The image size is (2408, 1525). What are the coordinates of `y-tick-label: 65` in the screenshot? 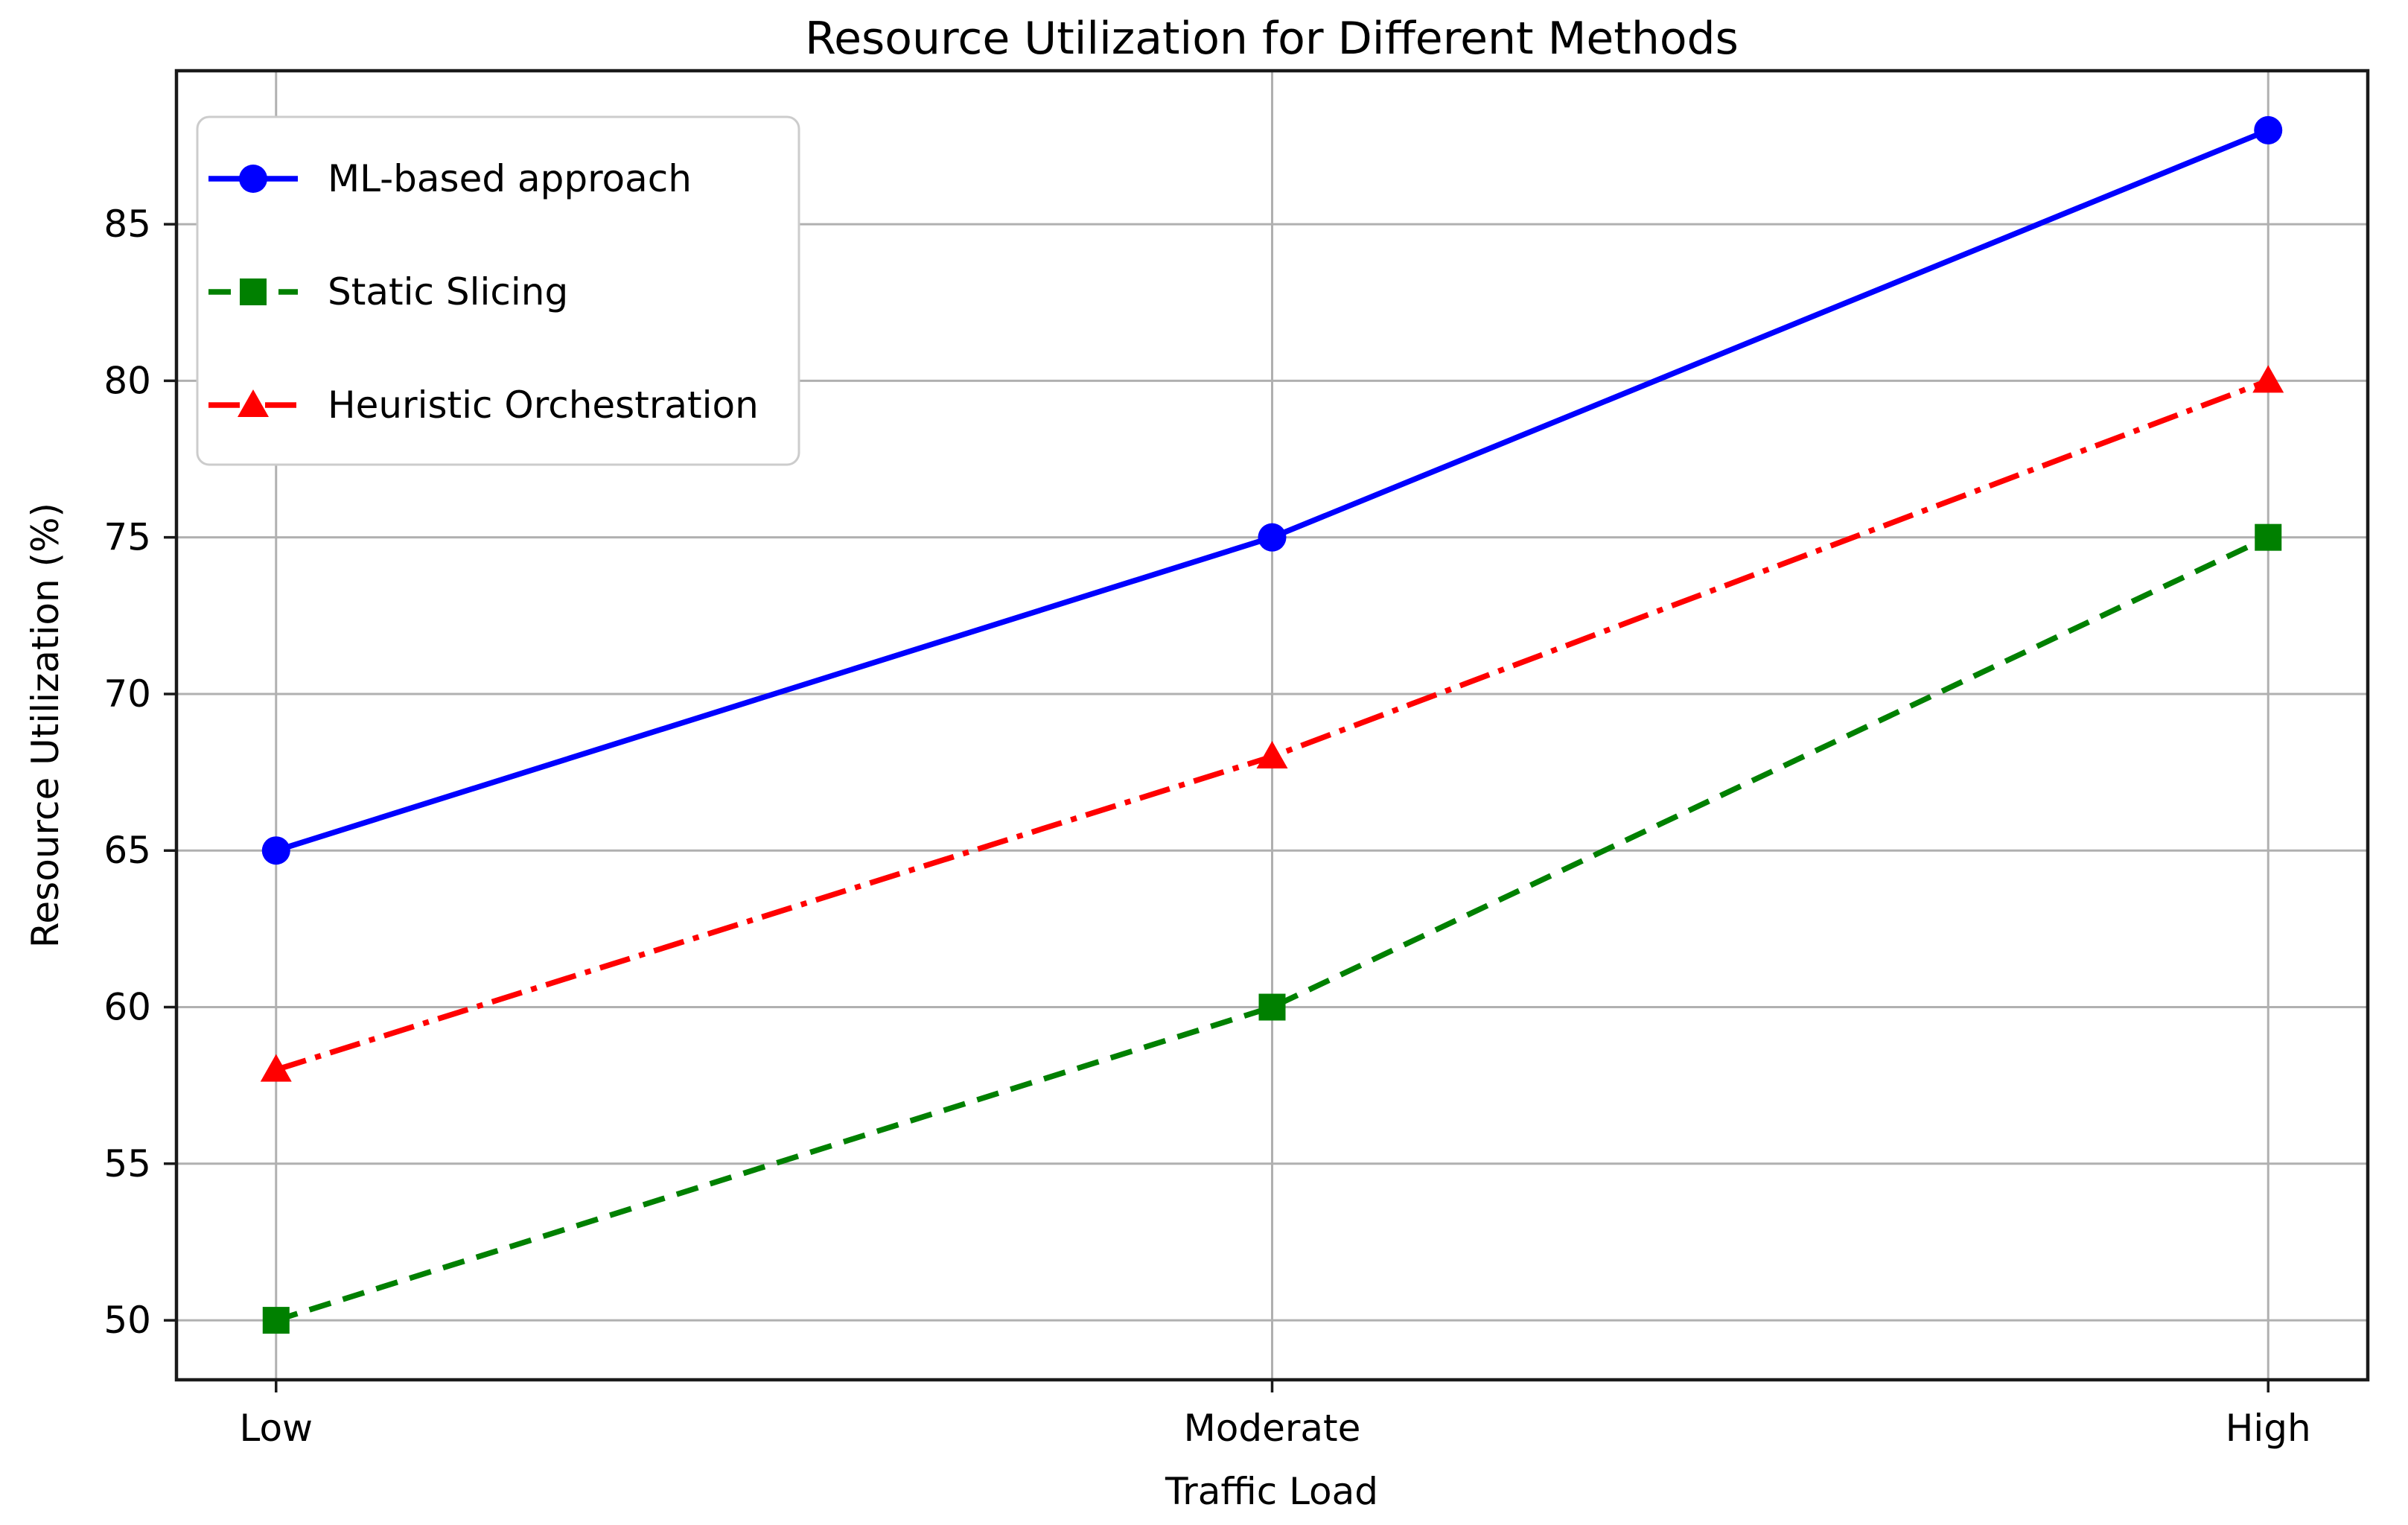 It's located at (127, 850).